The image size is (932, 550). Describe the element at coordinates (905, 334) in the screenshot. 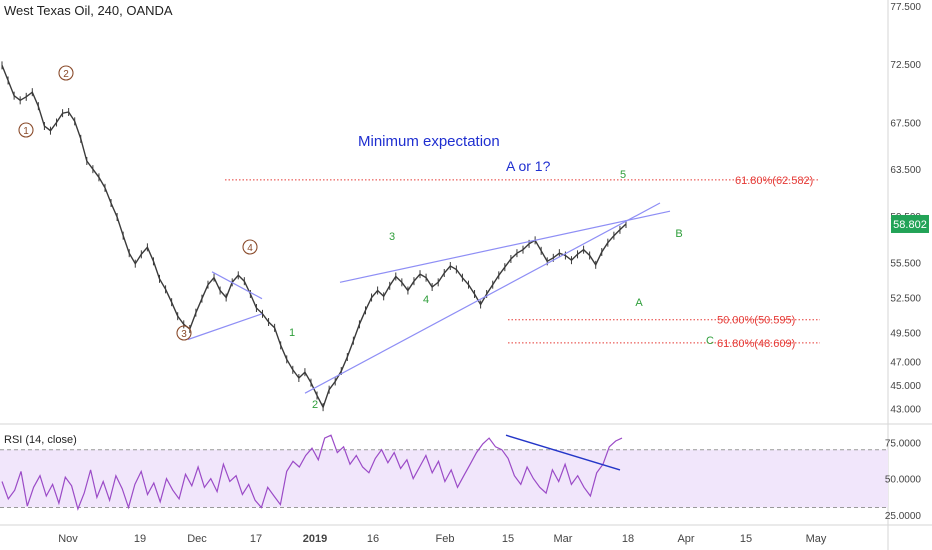

I see `price-tick-label: 49.500` at that location.